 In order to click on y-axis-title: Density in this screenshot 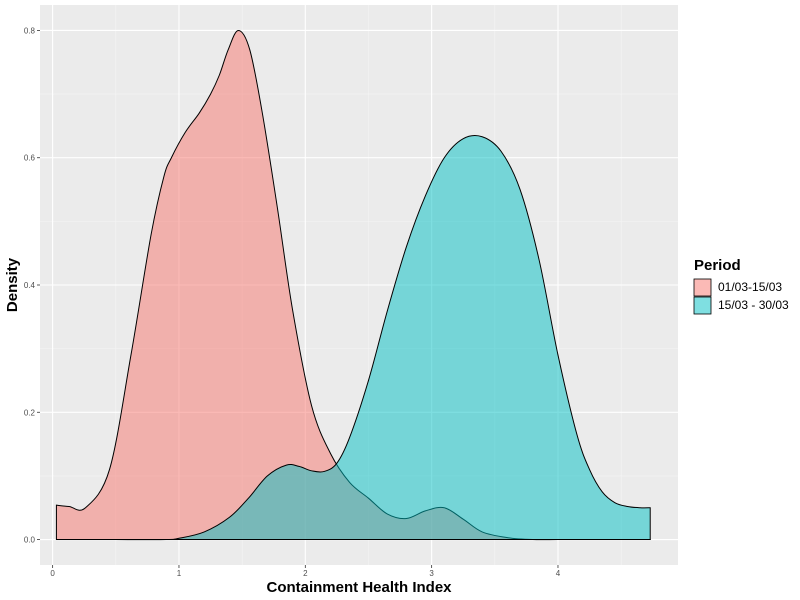, I will do `click(12, 284)`.